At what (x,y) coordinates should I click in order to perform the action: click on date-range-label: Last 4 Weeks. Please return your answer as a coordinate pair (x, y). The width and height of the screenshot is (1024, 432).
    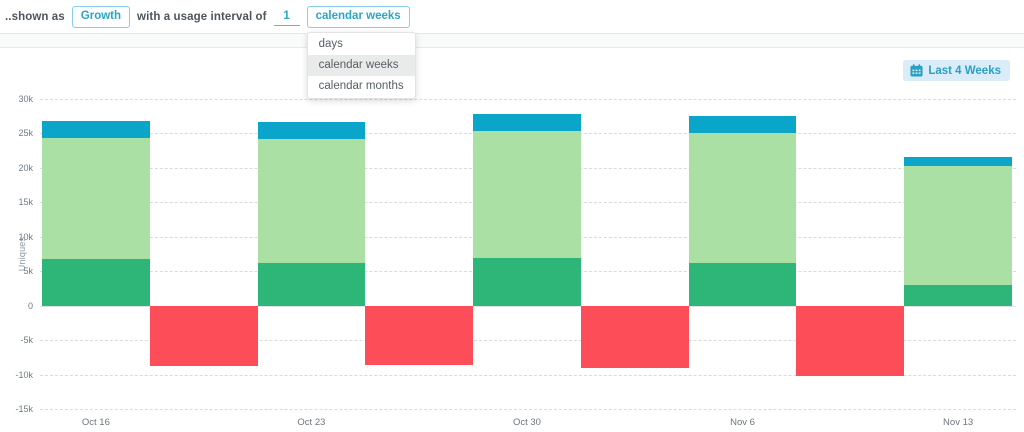
    Looking at the image, I should click on (964, 70).